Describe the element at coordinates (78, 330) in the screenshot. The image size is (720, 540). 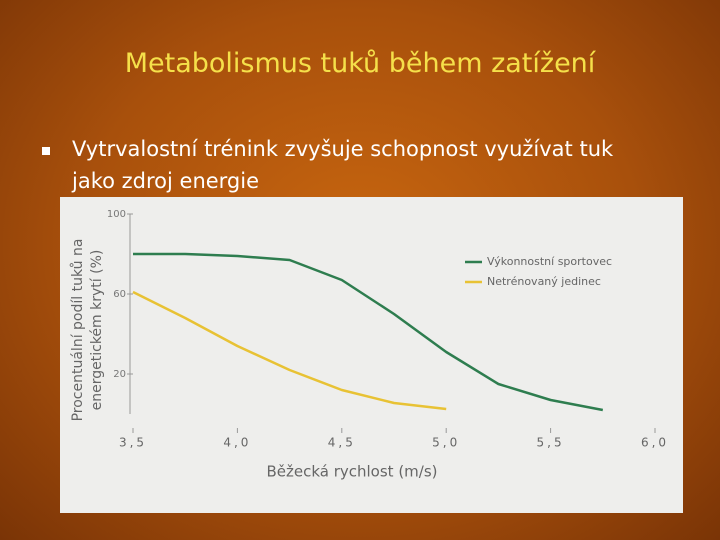
I see `y-axis-label: Procentuální podíl tuků na` at that location.